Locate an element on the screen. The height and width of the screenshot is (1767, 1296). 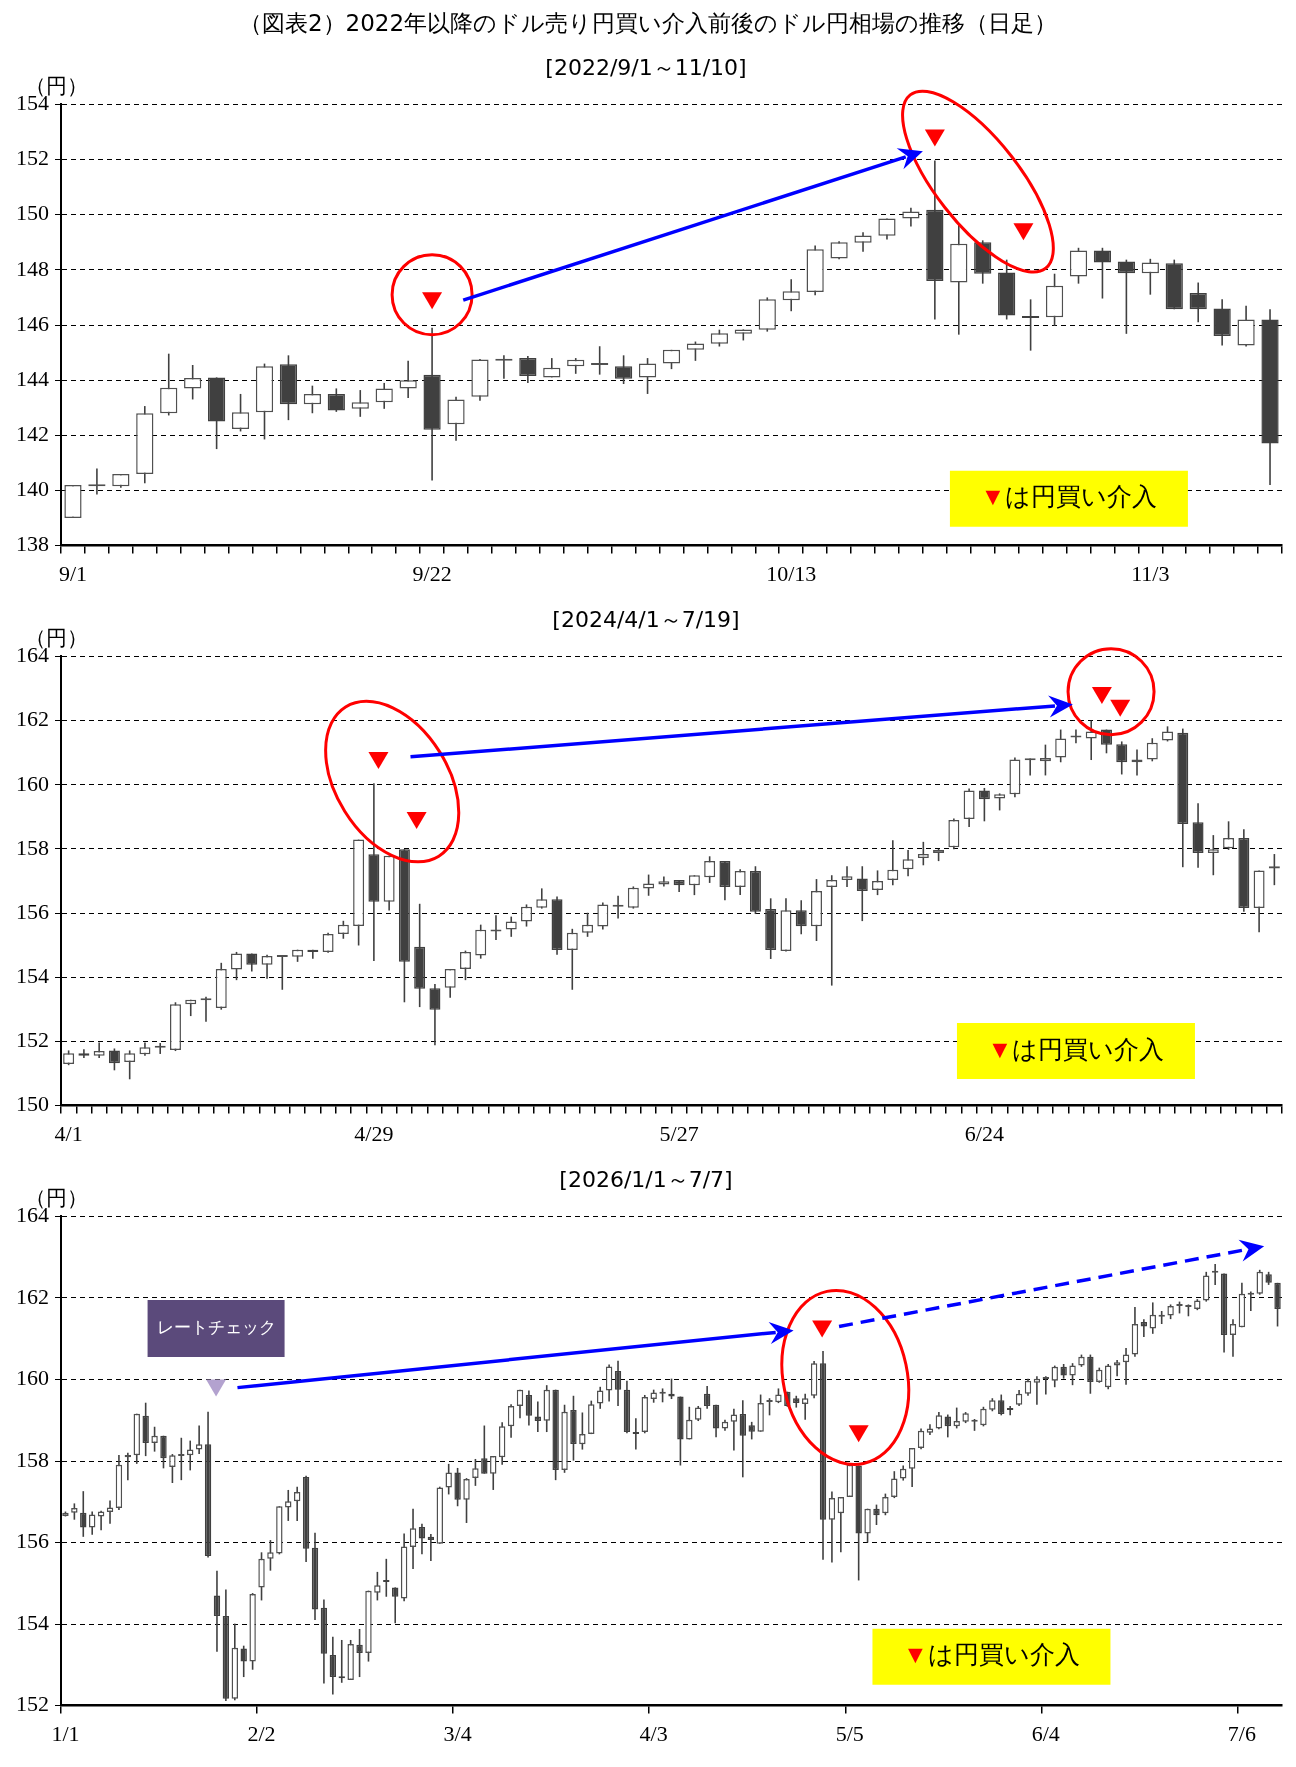
x-tick-label: 4/29 is located at coordinates (374, 1133).